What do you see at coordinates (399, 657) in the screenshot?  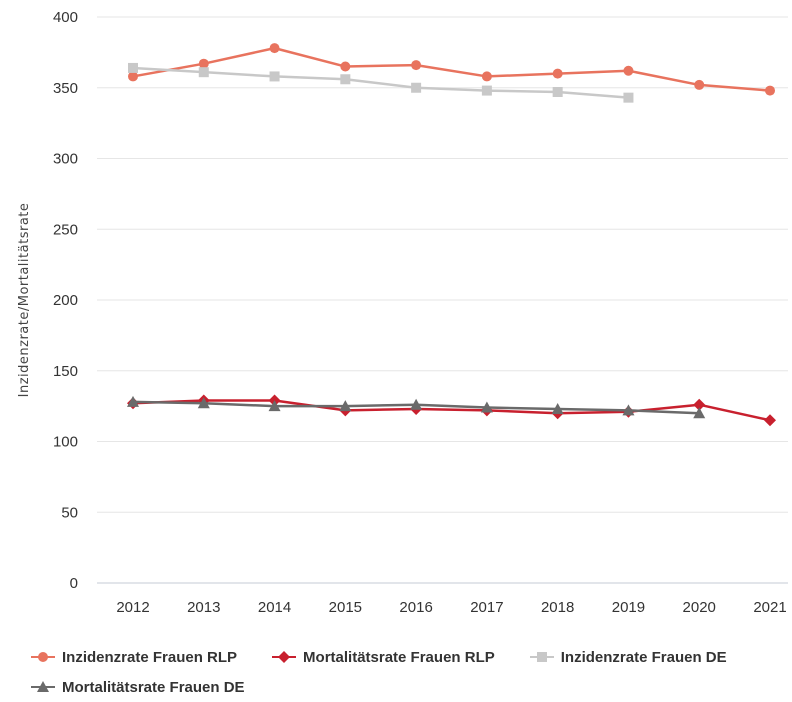 I see `legend-label: Mortalitätsrate Frauen RLP` at bounding box center [399, 657].